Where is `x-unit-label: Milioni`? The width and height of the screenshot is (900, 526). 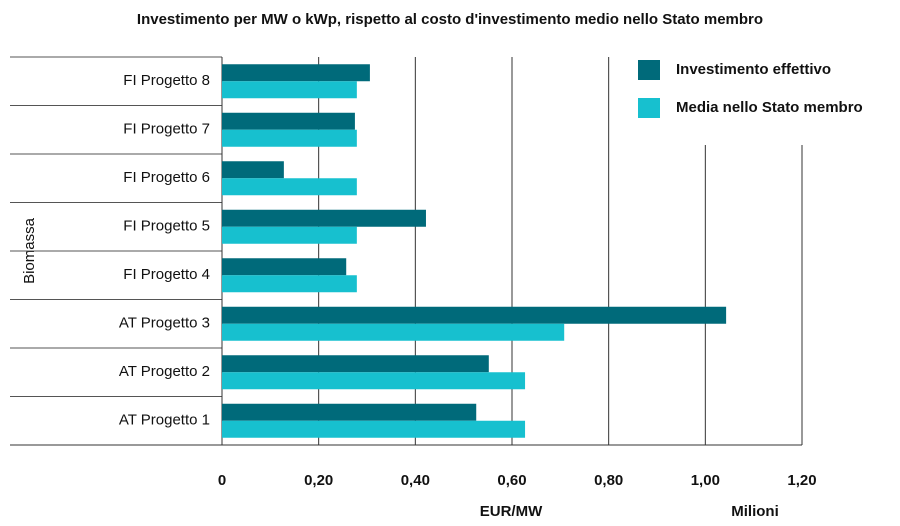 x-unit-label: Milioni is located at coordinates (755, 511).